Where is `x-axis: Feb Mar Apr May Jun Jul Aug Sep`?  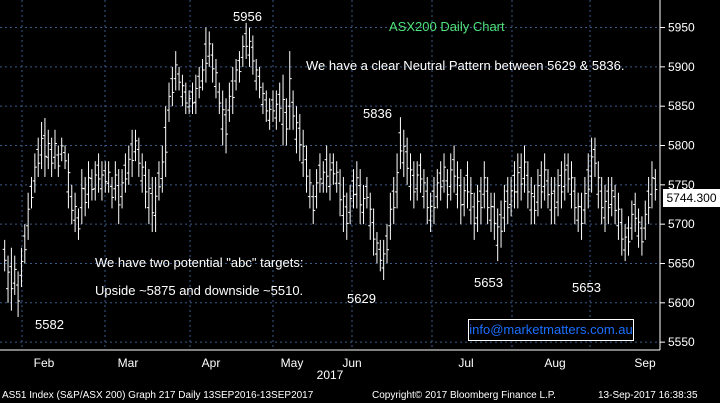
x-axis: Feb Mar Apr May Jun Jul Aug Sep is located at coordinates (330, 359).